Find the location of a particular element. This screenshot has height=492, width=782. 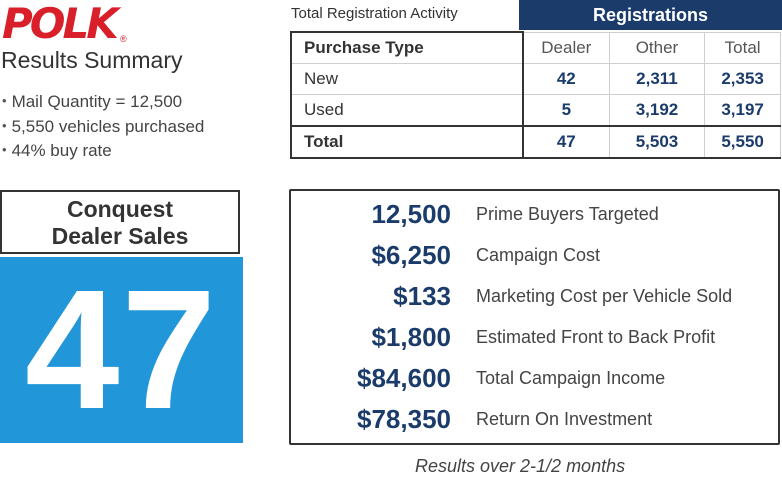

row-label: New is located at coordinates (407, 79).